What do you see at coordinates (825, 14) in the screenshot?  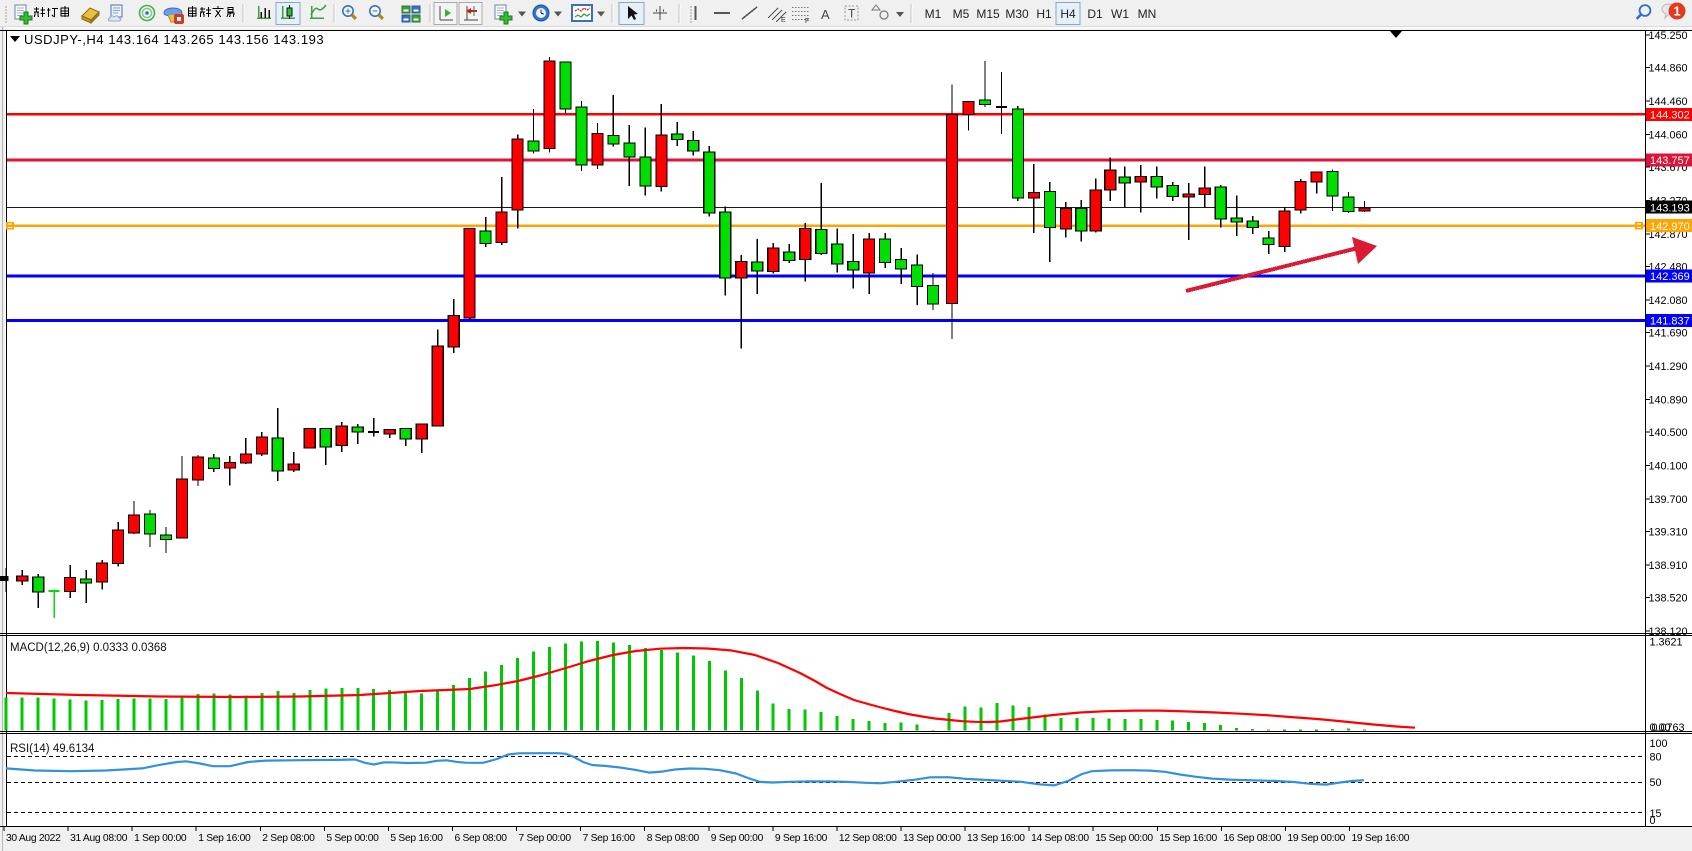 I see `svg-text: A` at bounding box center [825, 14].